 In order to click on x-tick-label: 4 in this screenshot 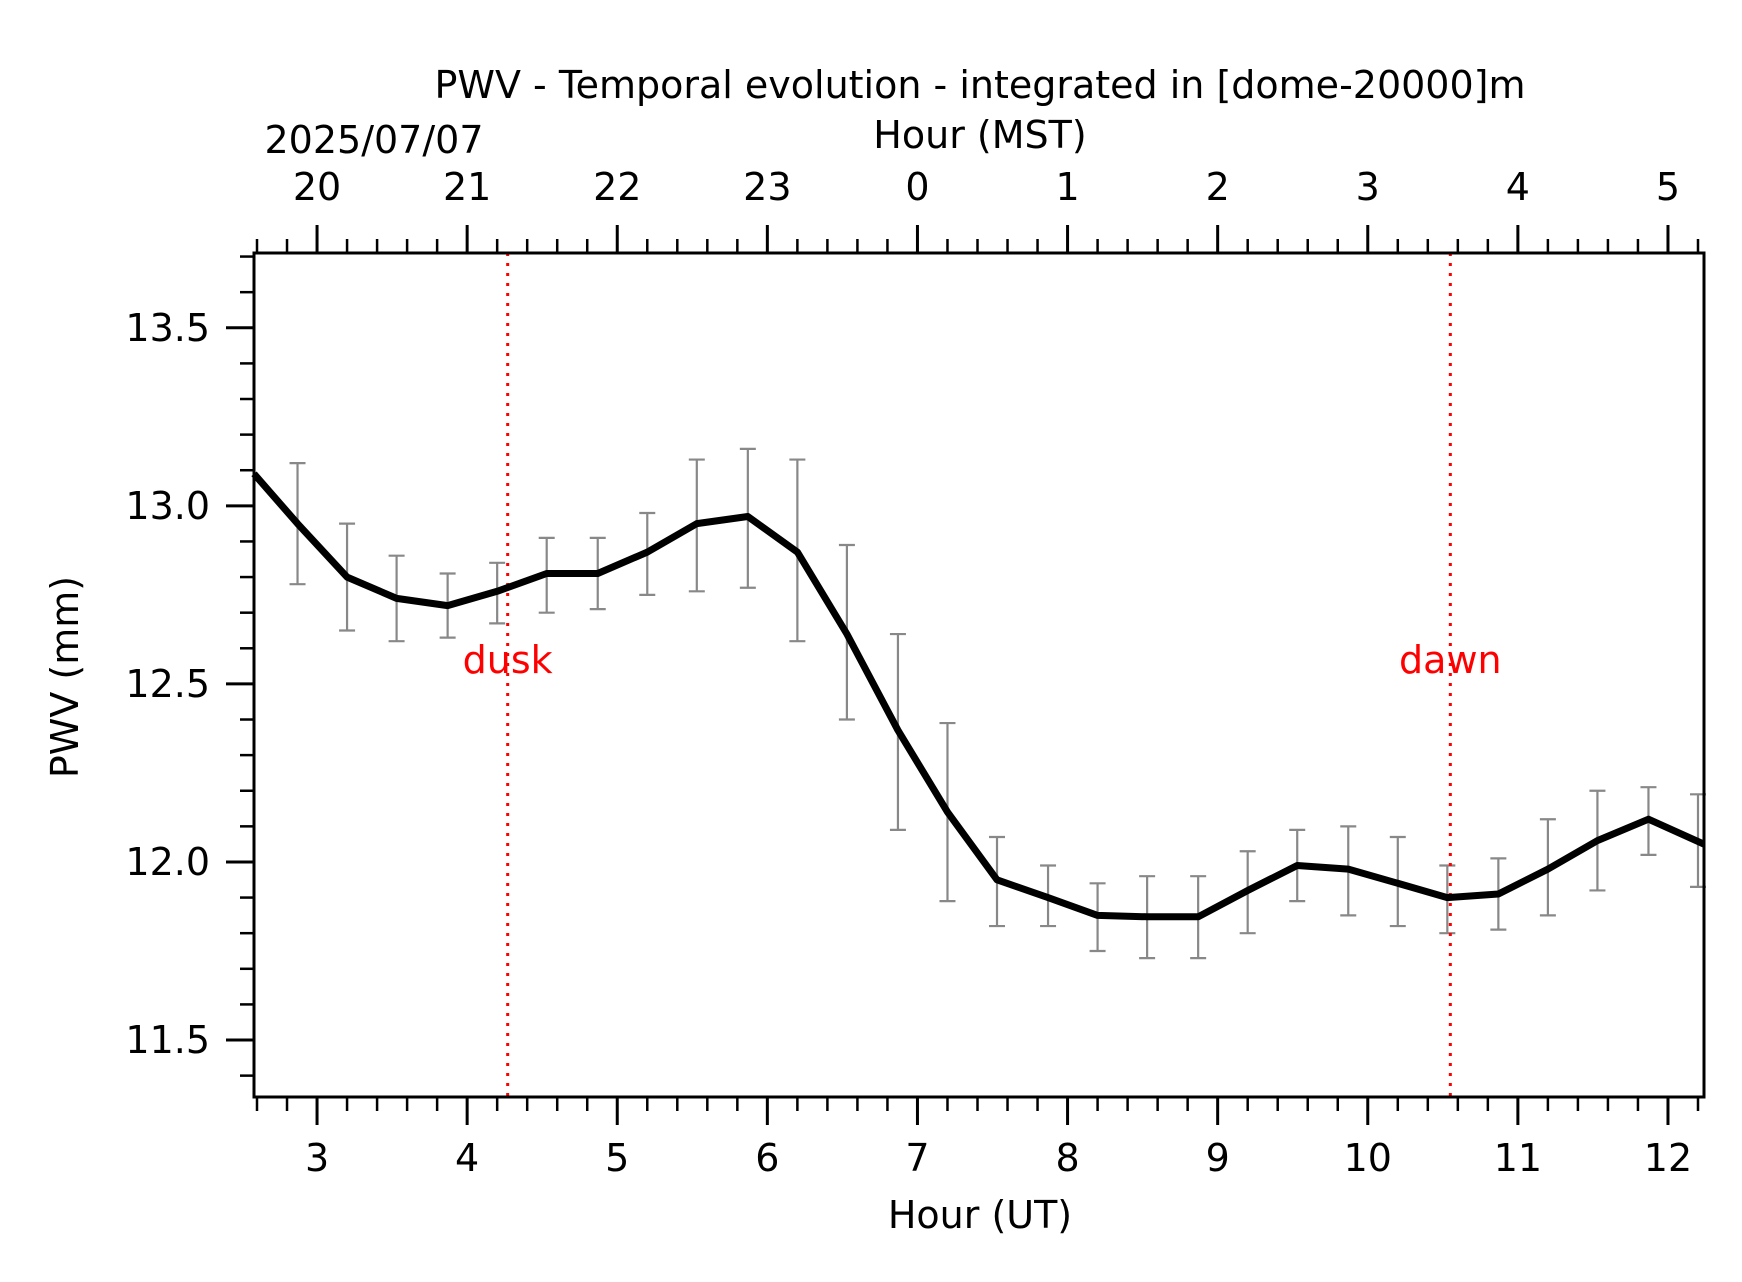, I will do `click(467, 1158)`.